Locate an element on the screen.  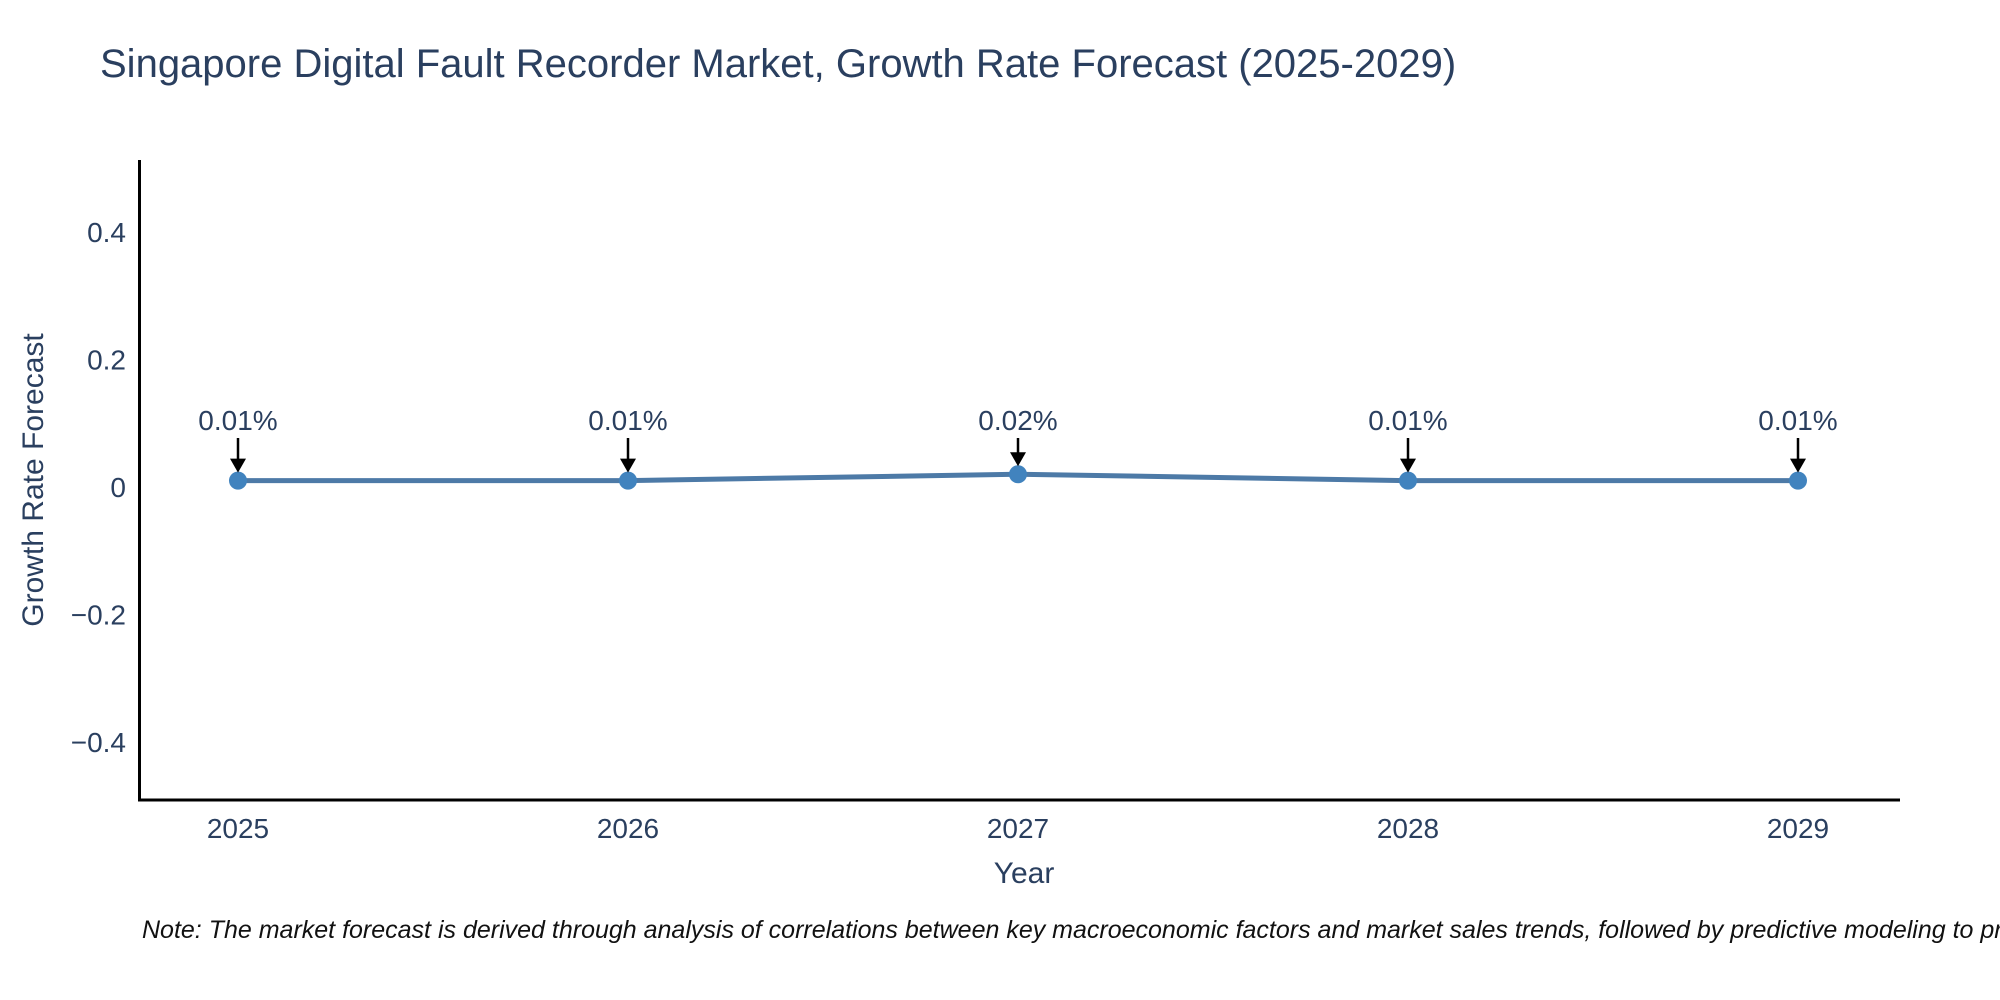
point-annotation-label: 0.02% is located at coordinates (1017, 420).